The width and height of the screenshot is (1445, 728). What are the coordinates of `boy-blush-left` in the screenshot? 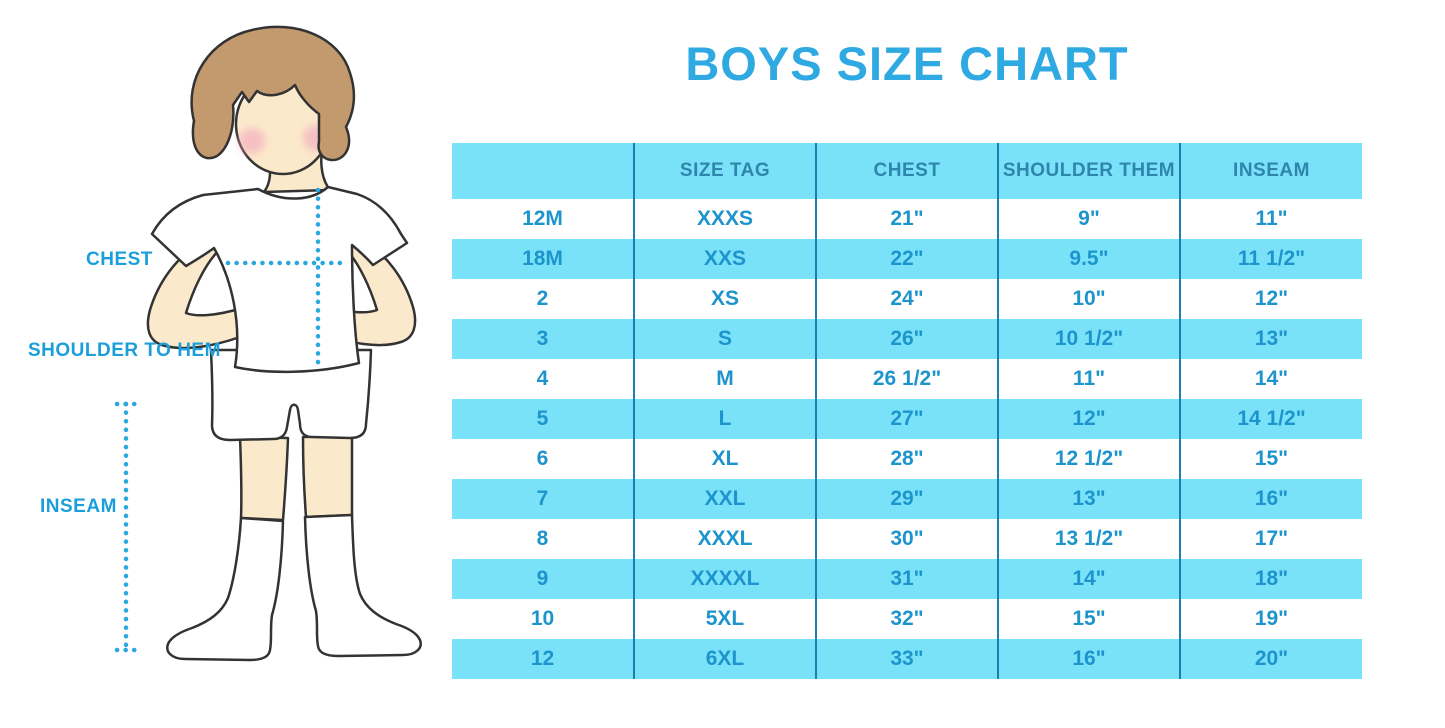 It's located at (252, 141).